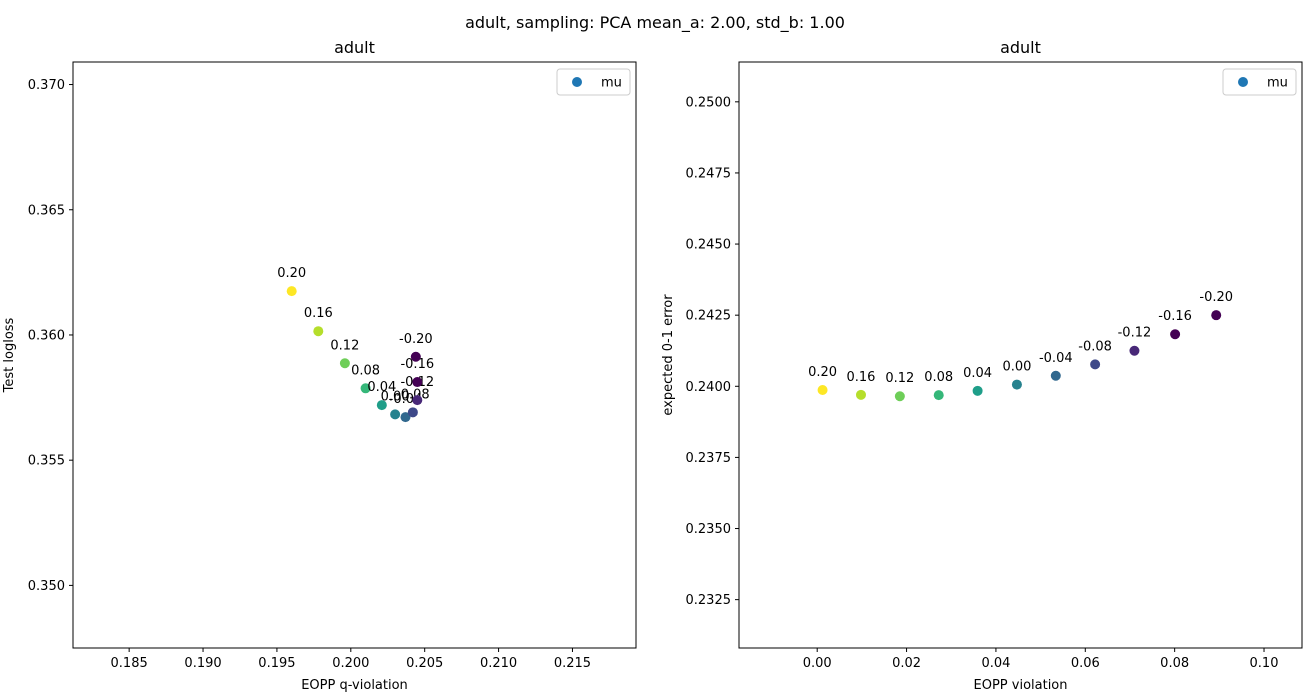 This screenshot has height=695, width=1310. Describe the element at coordinates (1264, 663) in the screenshot. I see `right-chart-xtick-label: 0.10` at that location.